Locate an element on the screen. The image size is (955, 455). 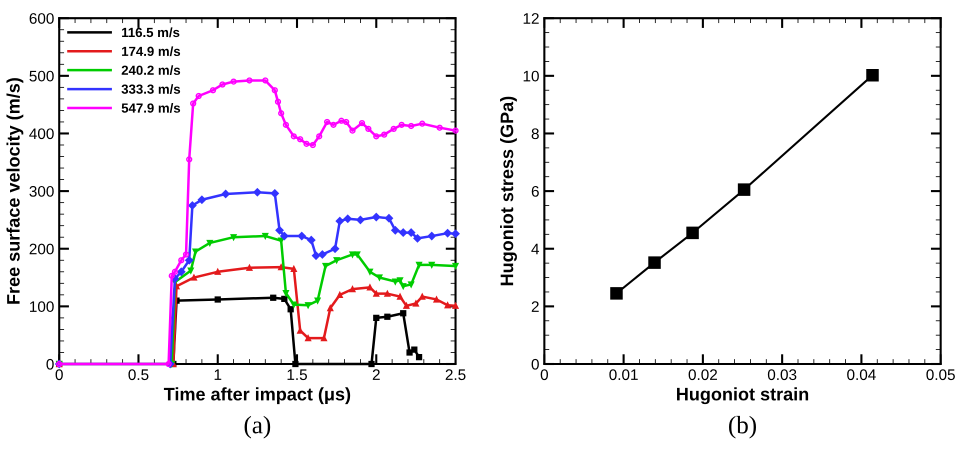
legend-label: 547.9 m/s is located at coordinates (151, 108).